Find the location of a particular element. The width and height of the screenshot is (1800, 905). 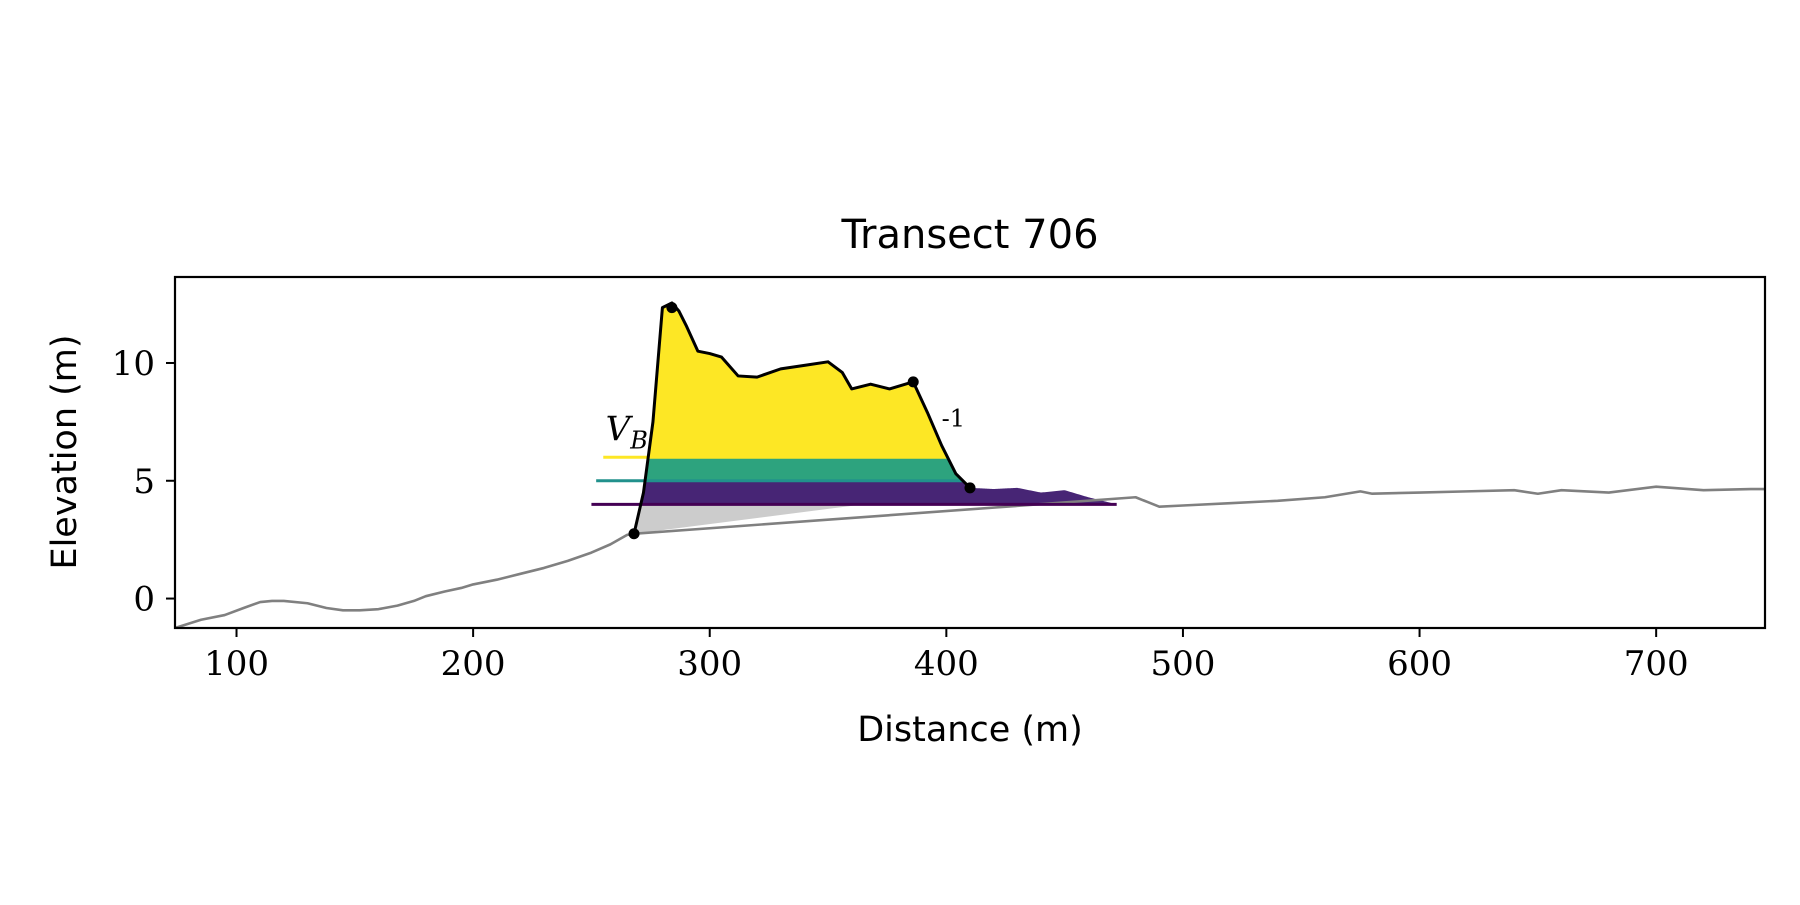

x-tick-label: 300 is located at coordinates (709, 664).